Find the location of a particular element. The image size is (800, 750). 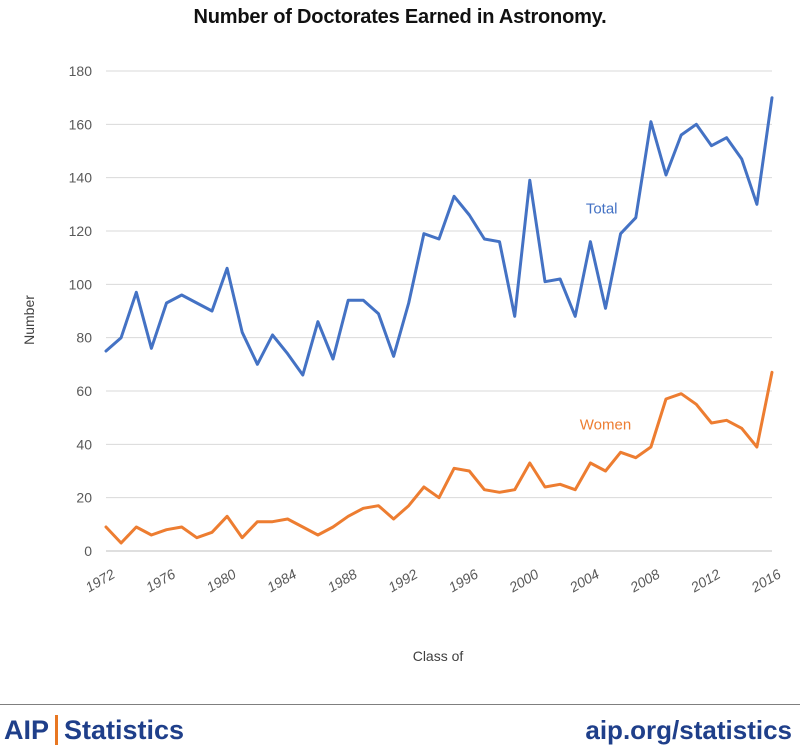

logo-separator is located at coordinates (57, 730).